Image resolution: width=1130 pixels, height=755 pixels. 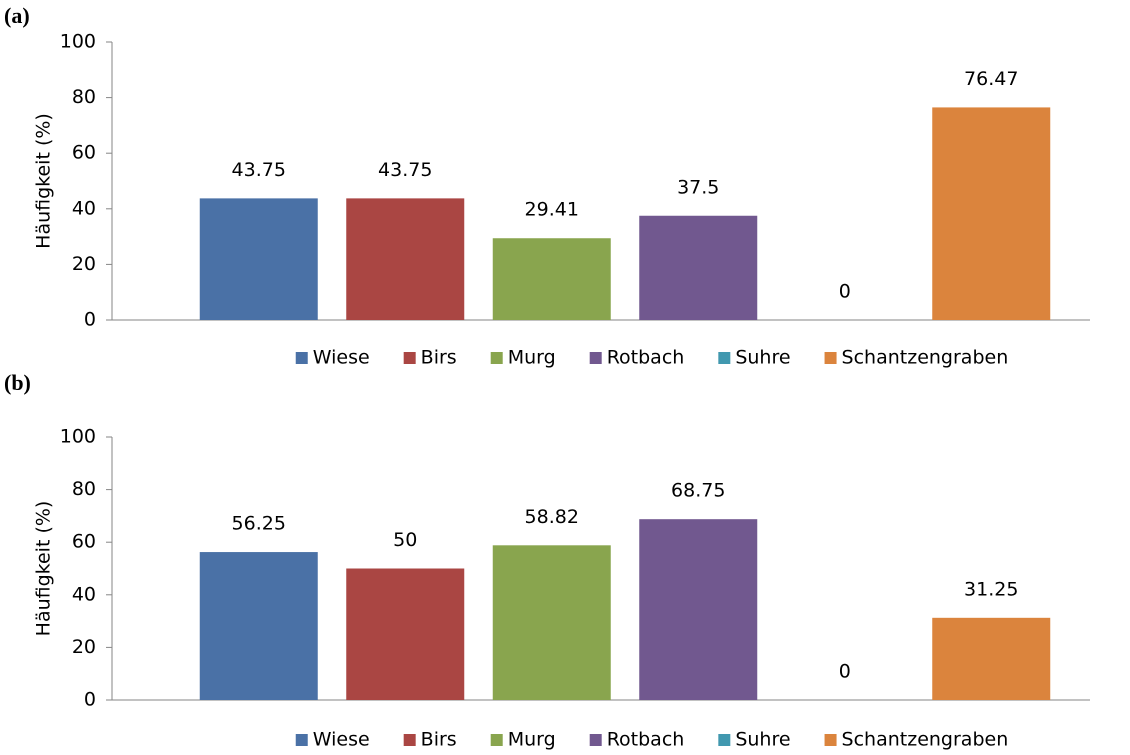 I want to click on value-label: 50, so click(x=405, y=540).